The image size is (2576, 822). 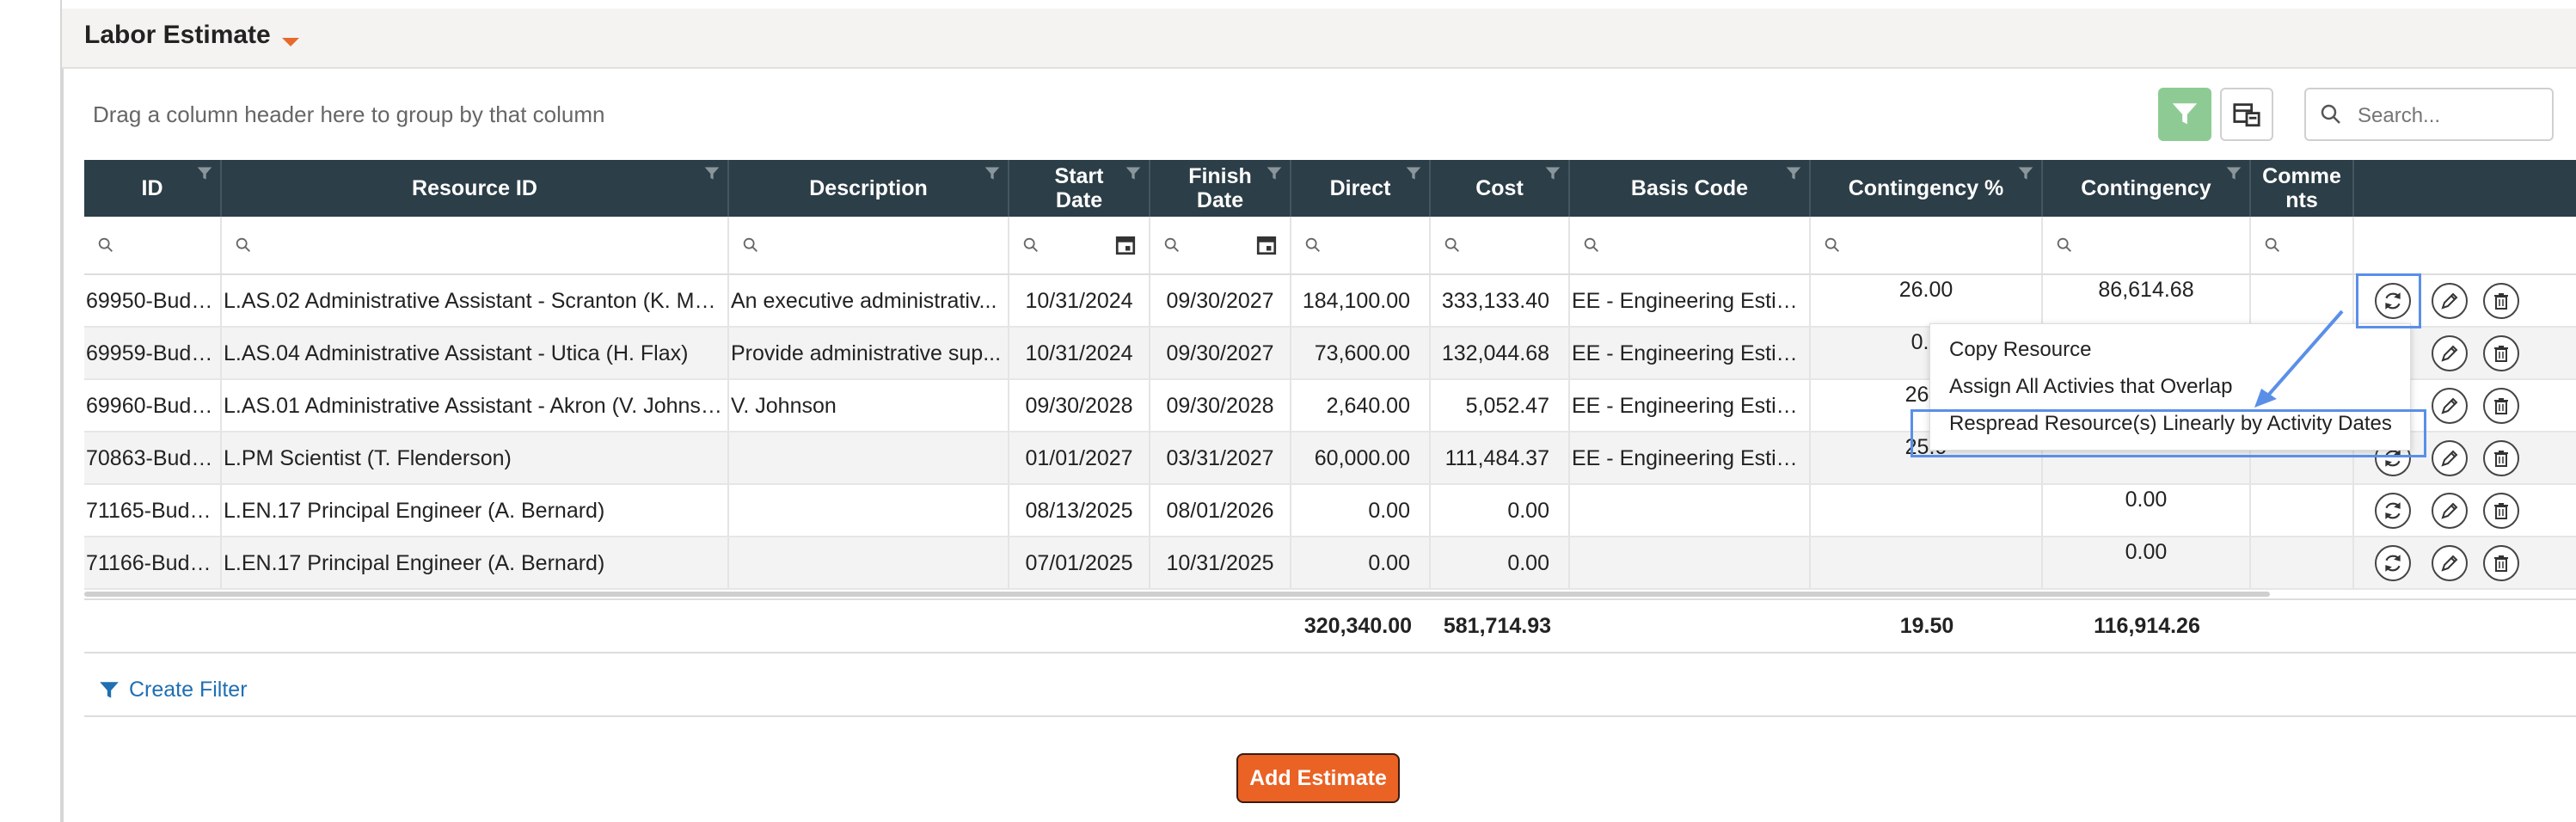 I want to click on col-header-resource-id: Resource ID, so click(x=475, y=188).